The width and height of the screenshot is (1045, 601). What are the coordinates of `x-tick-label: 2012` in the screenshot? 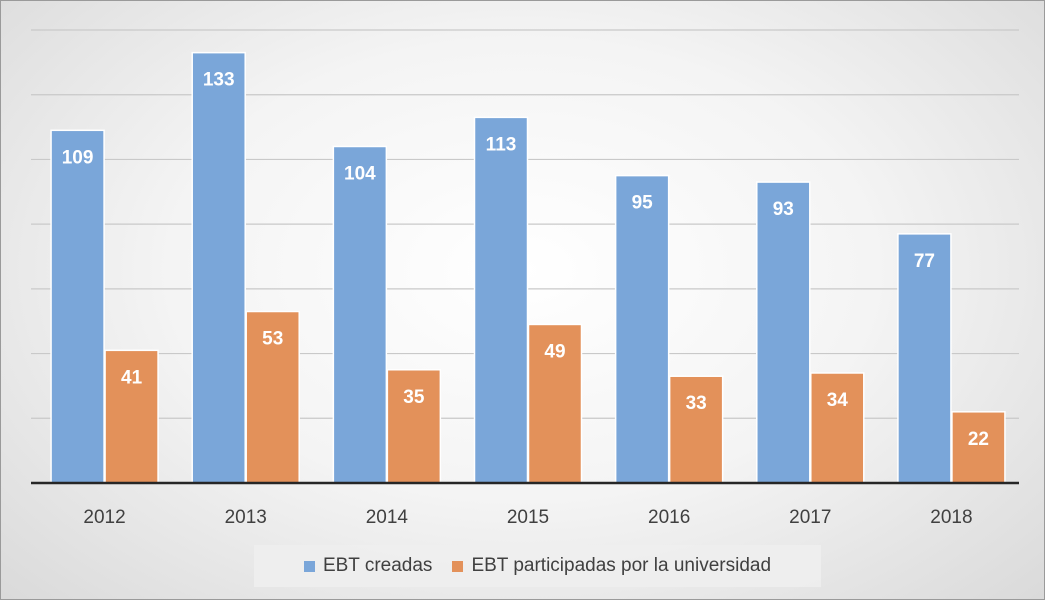 It's located at (104, 517).